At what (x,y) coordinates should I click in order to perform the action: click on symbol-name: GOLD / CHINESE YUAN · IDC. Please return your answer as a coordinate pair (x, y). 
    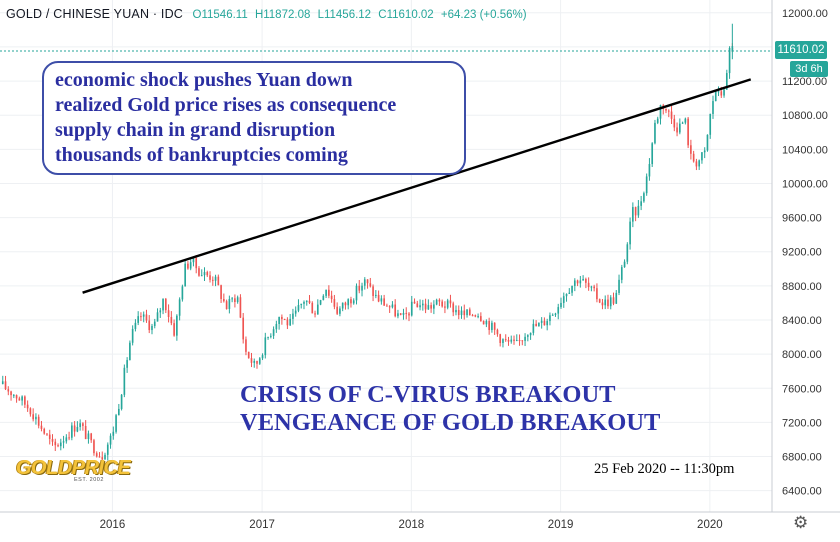
    Looking at the image, I should click on (95, 14).